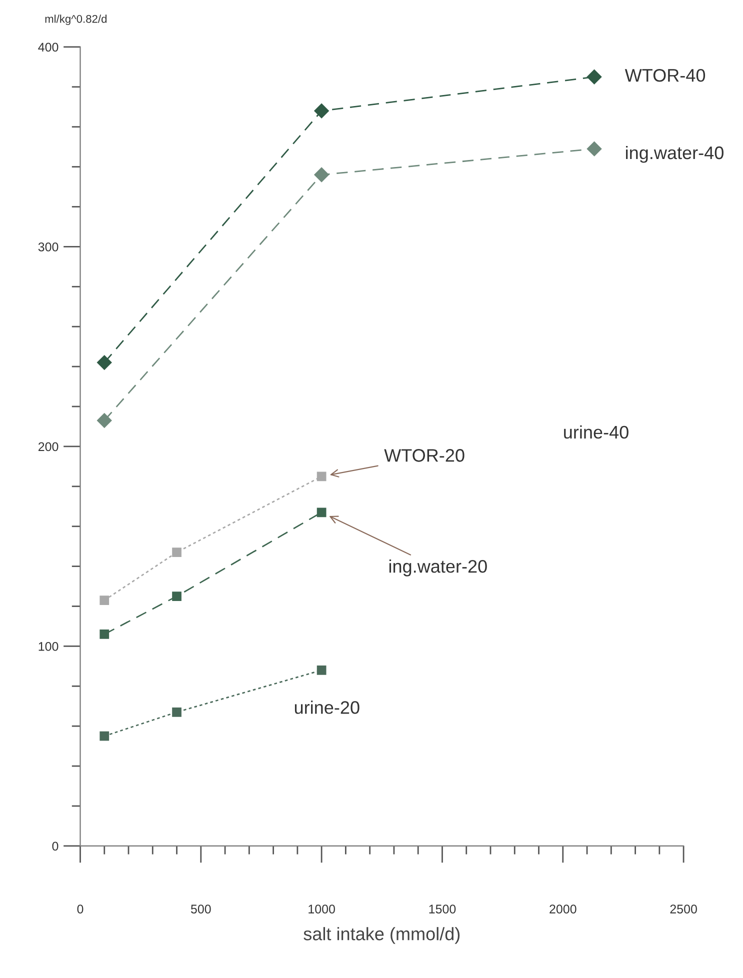 The width and height of the screenshot is (743, 978). Describe the element at coordinates (563, 909) in the screenshot. I see `x-tick-label: 2000` at that location.